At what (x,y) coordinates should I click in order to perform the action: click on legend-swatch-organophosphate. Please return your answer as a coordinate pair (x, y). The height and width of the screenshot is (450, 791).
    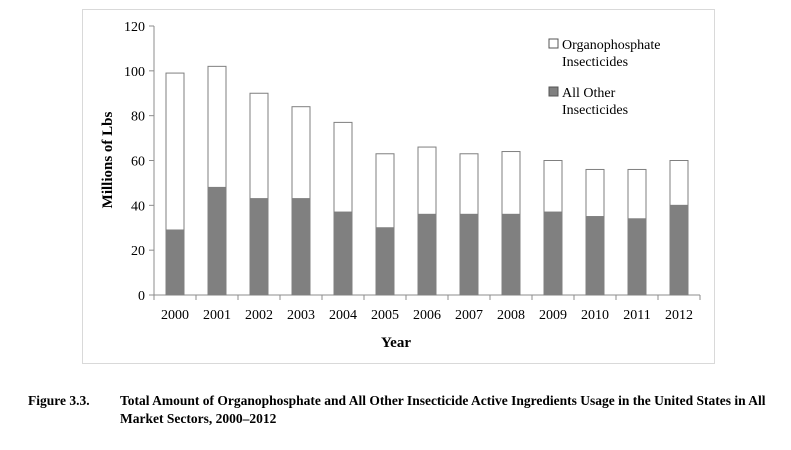
    Looking at the image, I should click on (553, 43).